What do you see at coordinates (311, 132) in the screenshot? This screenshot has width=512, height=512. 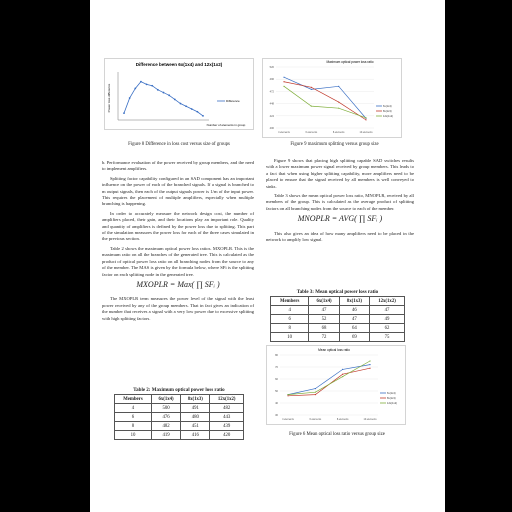 I see `x-tick-label: 6 elements` at bounding box center [311, 132].